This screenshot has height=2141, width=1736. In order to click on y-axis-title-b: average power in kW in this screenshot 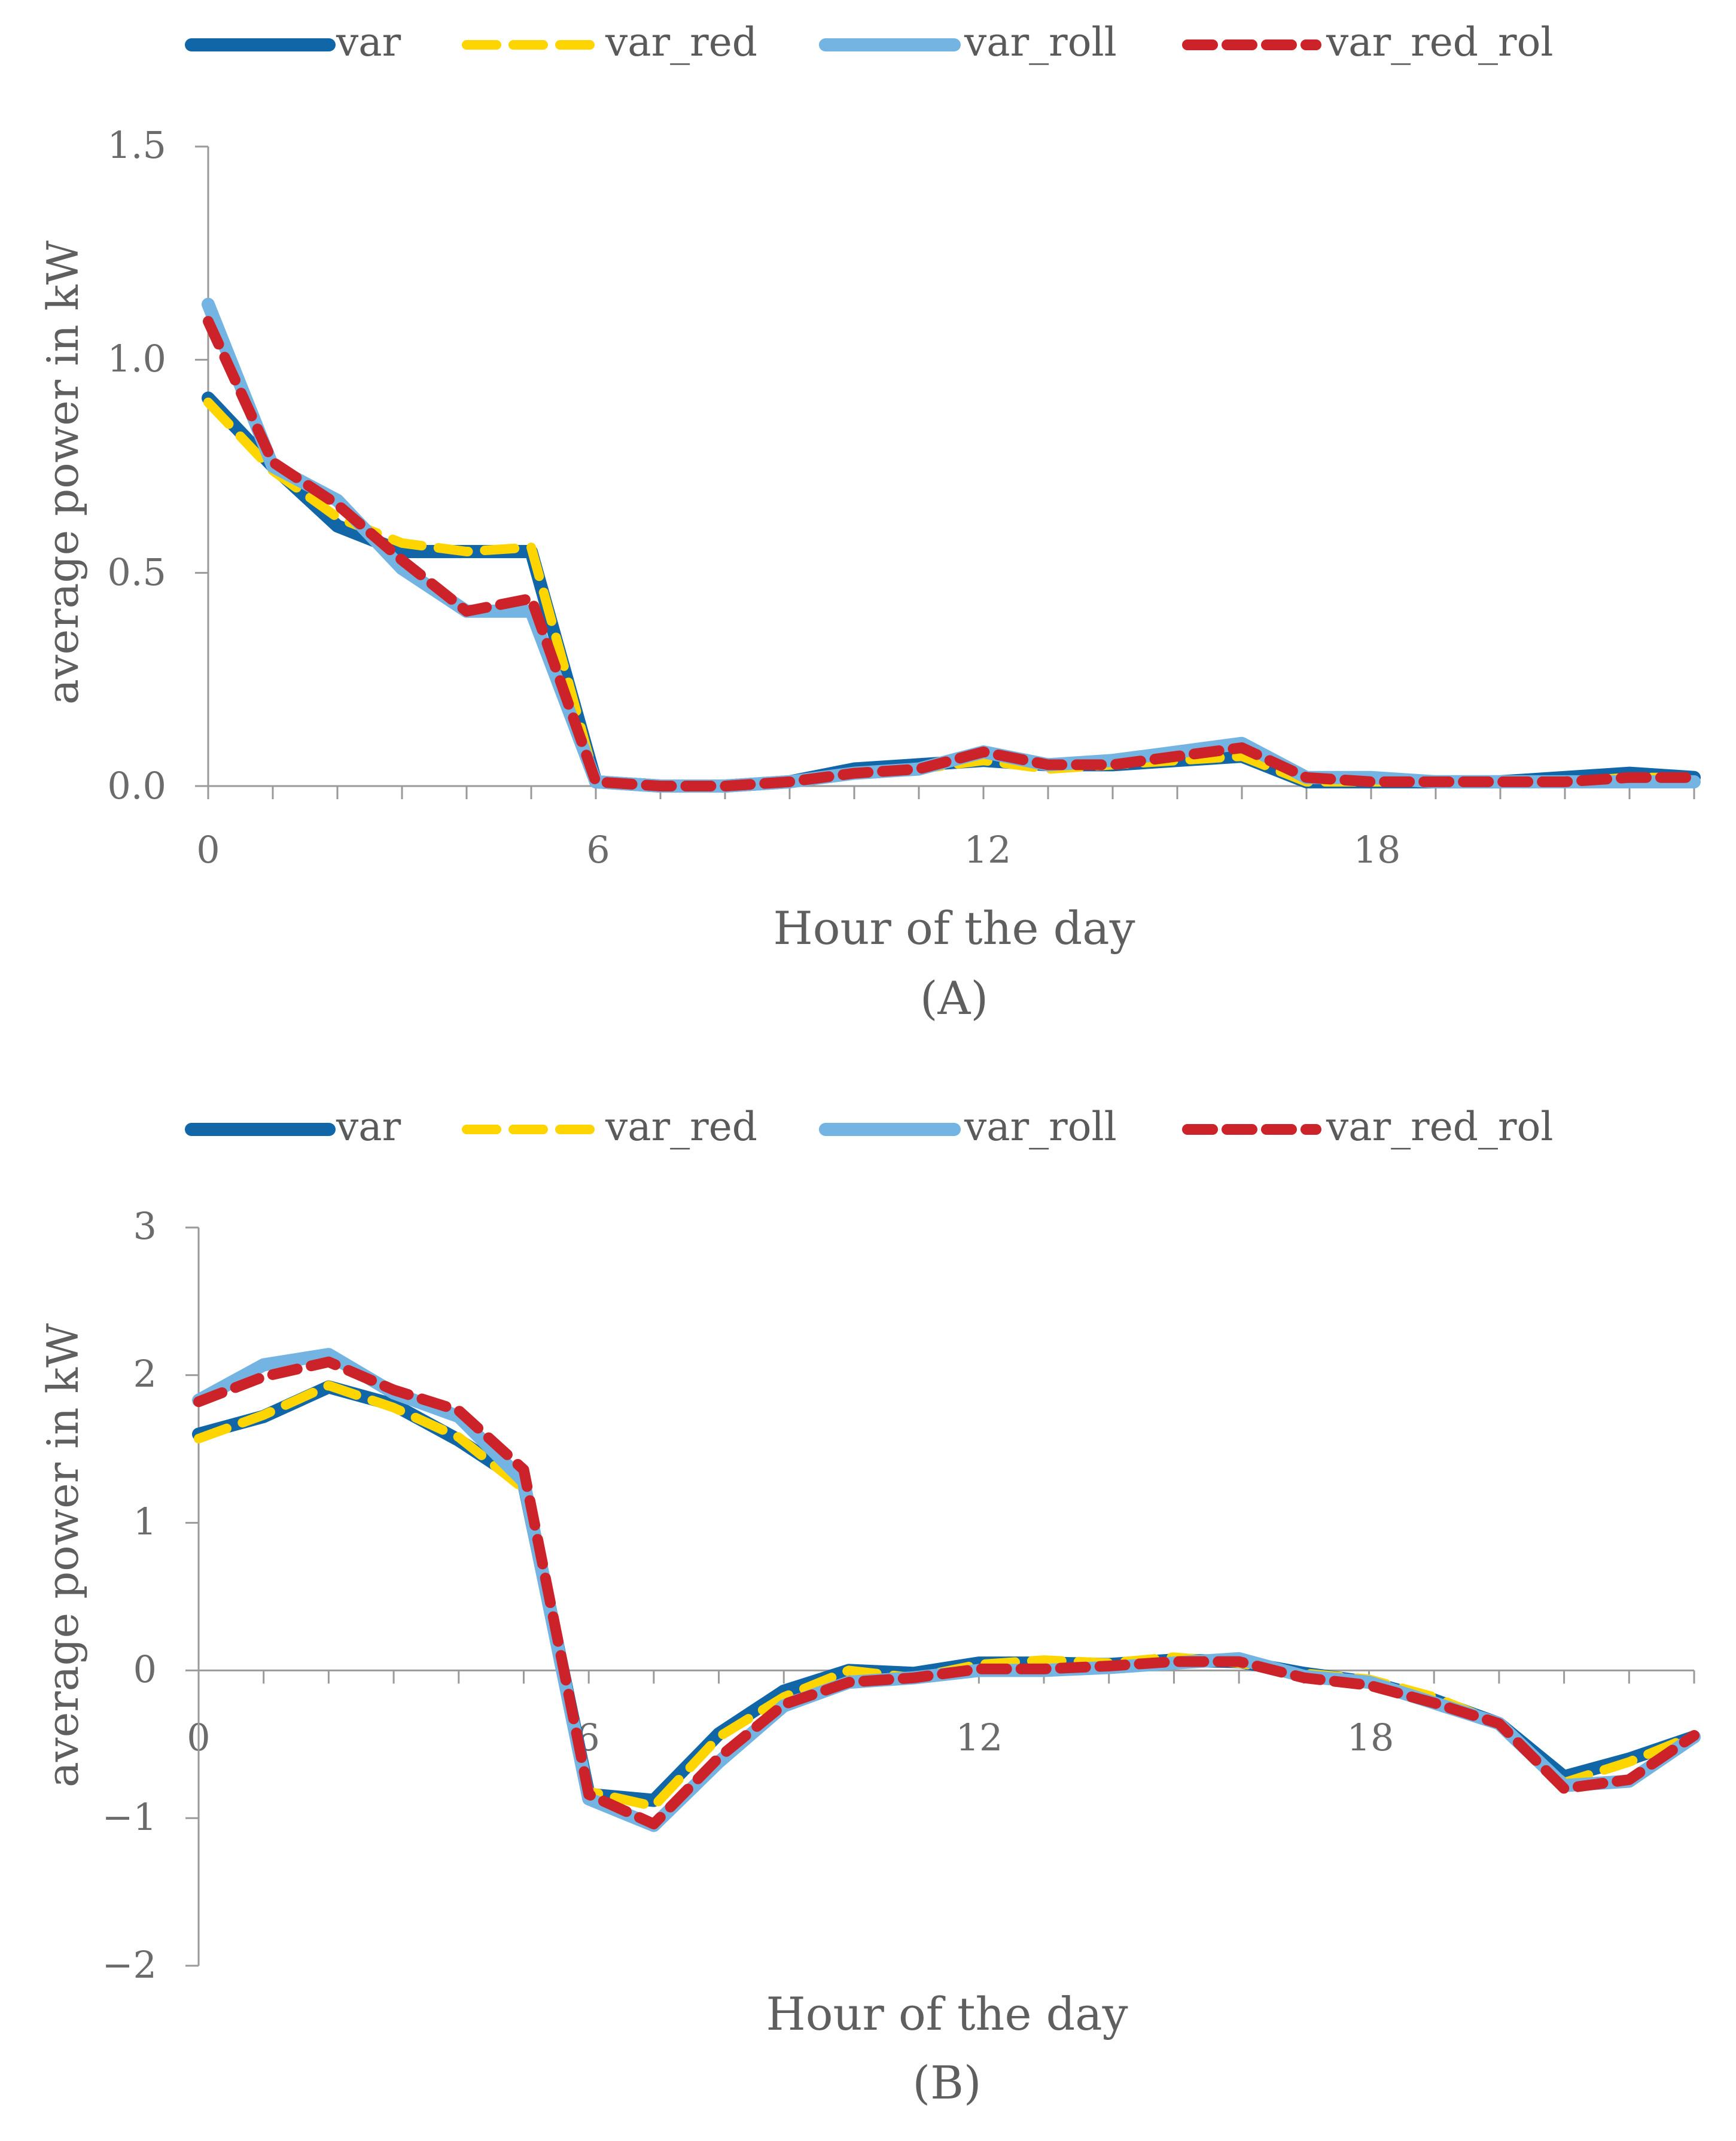, I will do `click(63, 1555)`.